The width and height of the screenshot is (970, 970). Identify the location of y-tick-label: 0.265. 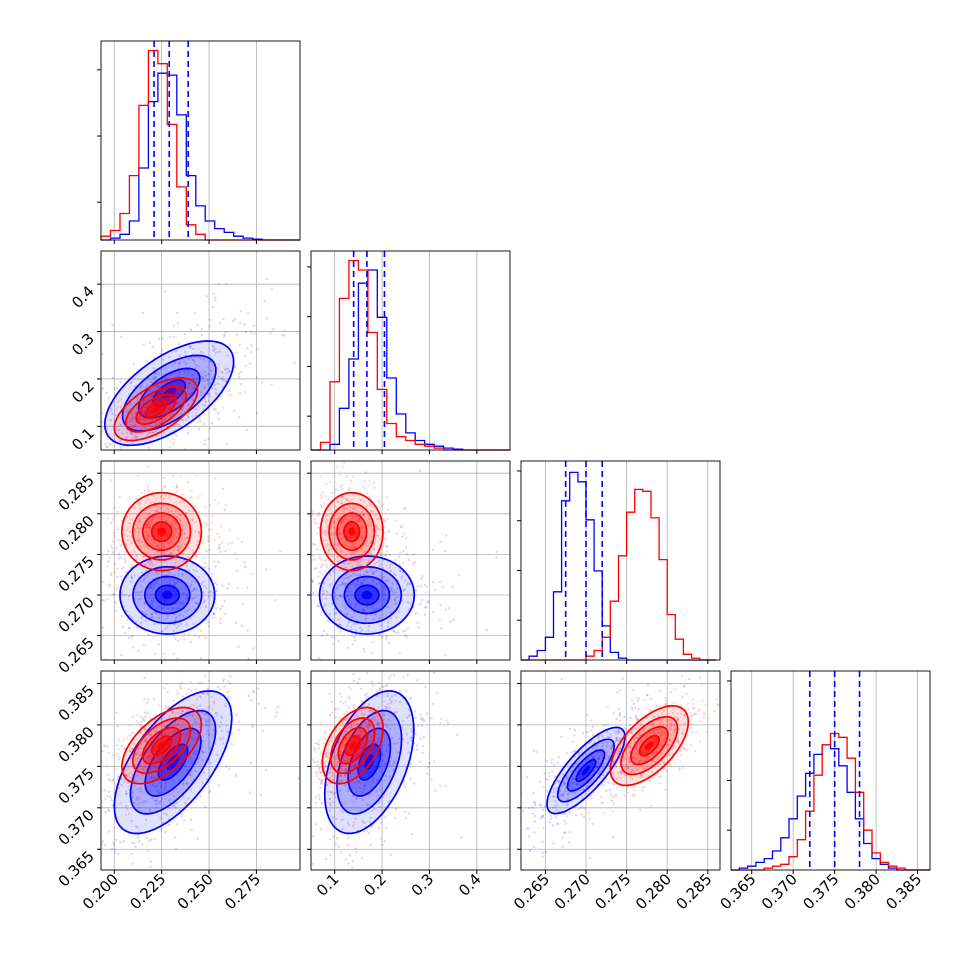
(76, 655).